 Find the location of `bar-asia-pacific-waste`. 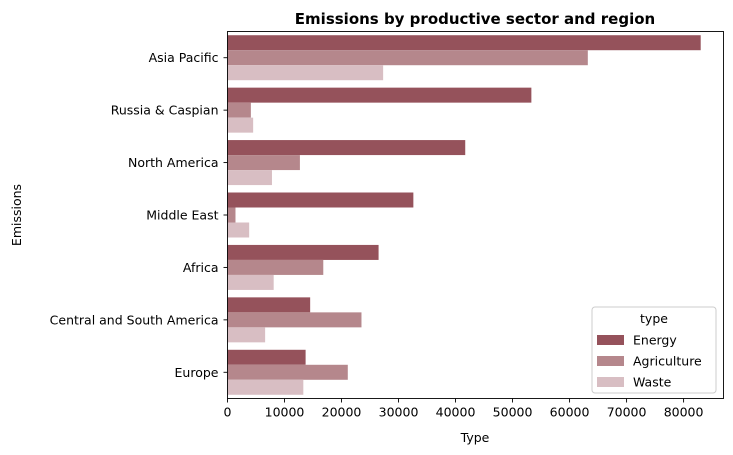

bar-asia-pacific-waste is located at coordinates (305, 73).